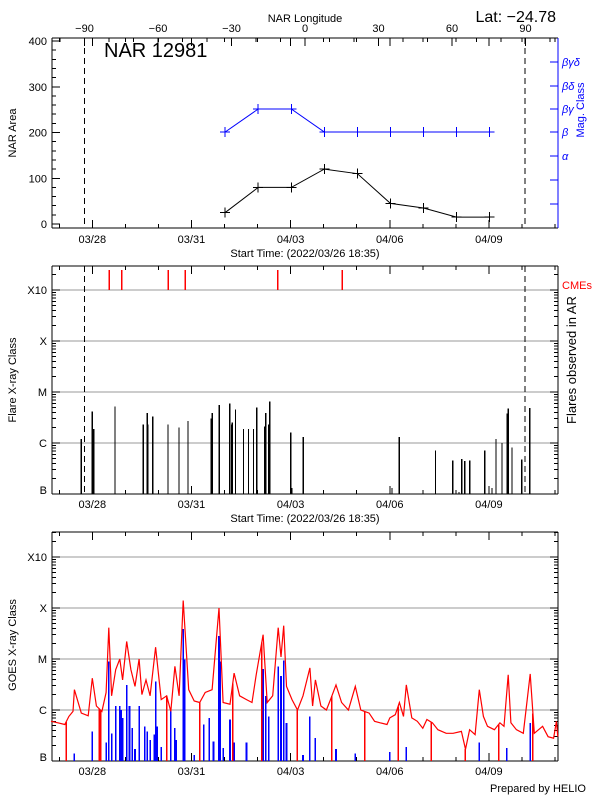 This screenshot has width=600, height=800. Describe the element at coordinates (13, 133) in the screenshot. I see `y-axis-title: NAR Area` at that location.